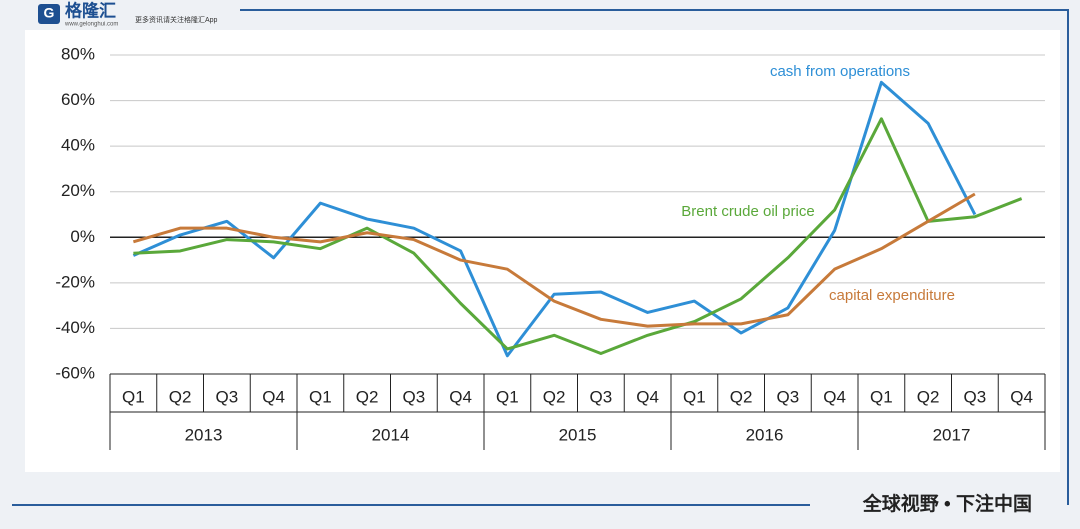 This screenshot has width=1080, height=529. Describe the element at coordinates (78, 53) in the screenshot. I see `y-tick-label: 80%` at that location.